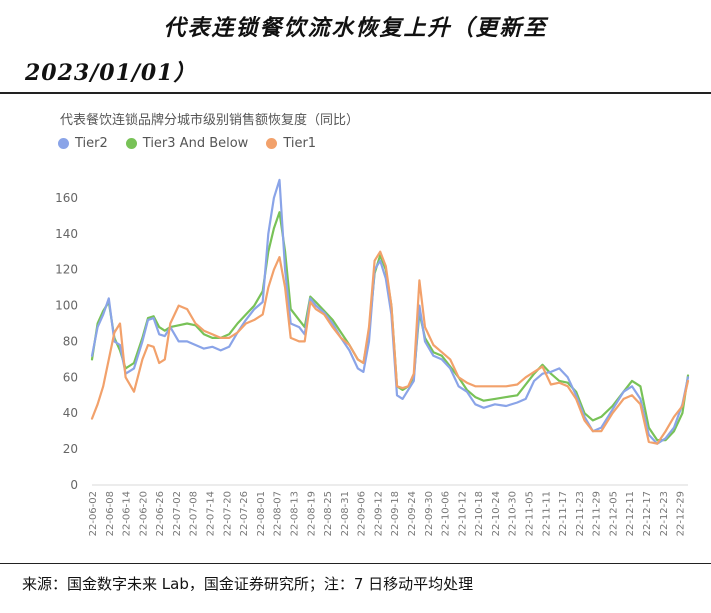 This screenshot has width=711, height=613. I want to click on x-tick-label: 22-12-29, so click(681, 513).